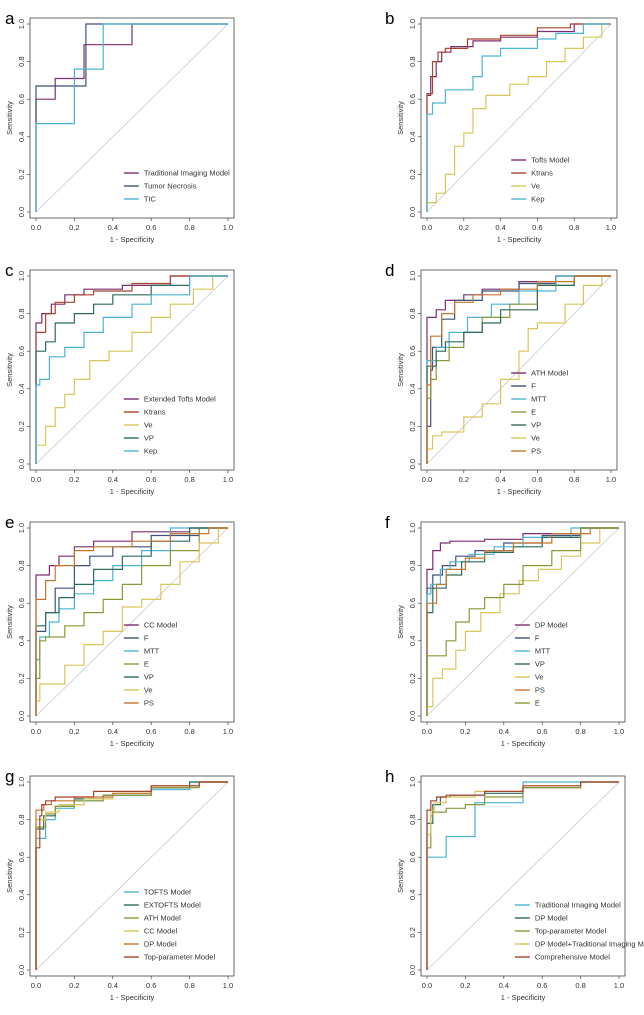 The height and width of the screenshot is (1015, 644). Describe the element at coordinates (169, 425) in the screenshot. I see `legend: Extended Tofts Model Ktrans Ve VP Kep` at that location.